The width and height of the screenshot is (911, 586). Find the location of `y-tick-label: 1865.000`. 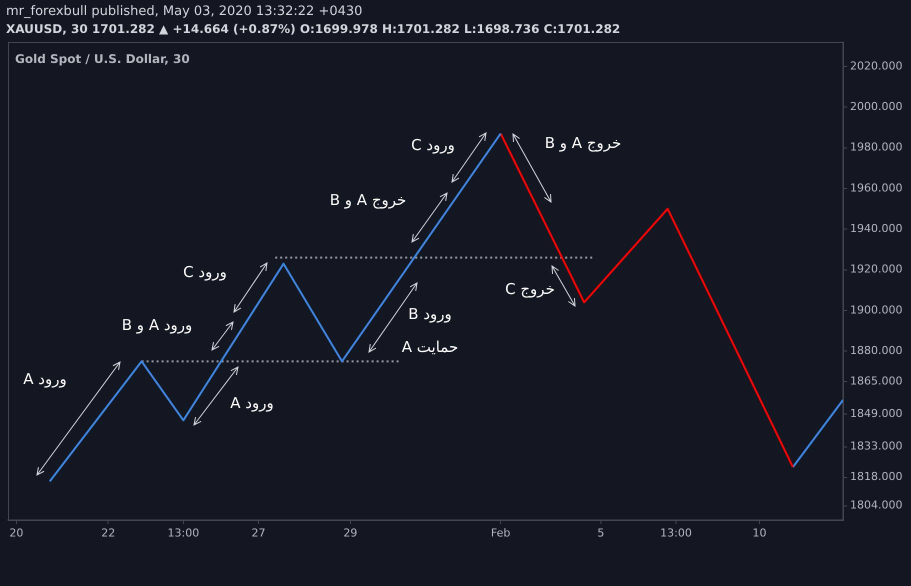

y-tick-label: 1865.000 is located at coordinates (876, 381).